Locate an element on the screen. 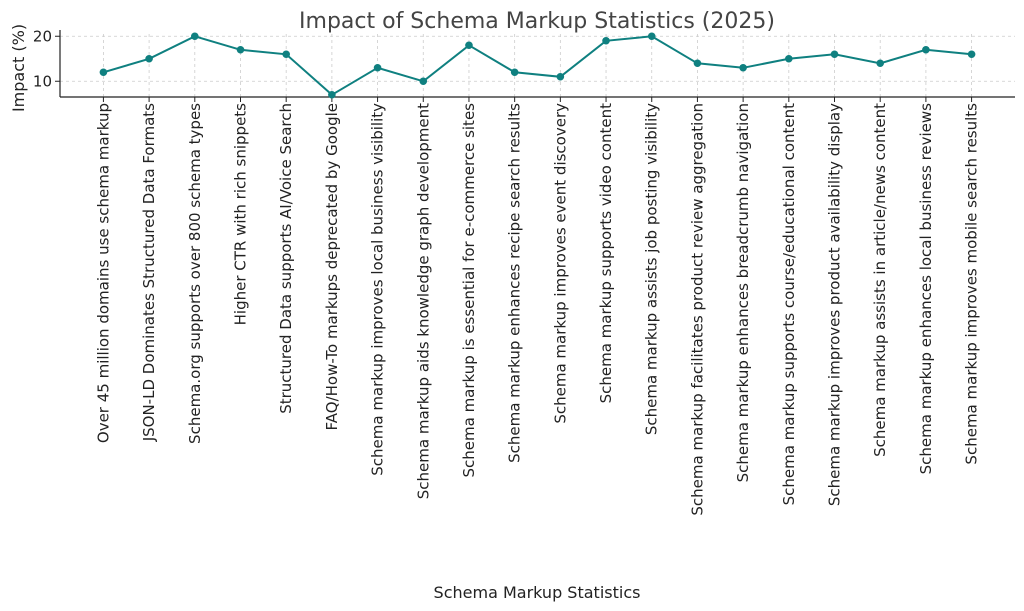  x-tick-label: Higher CTR with rich snippets is located at coordinates (240, 214).